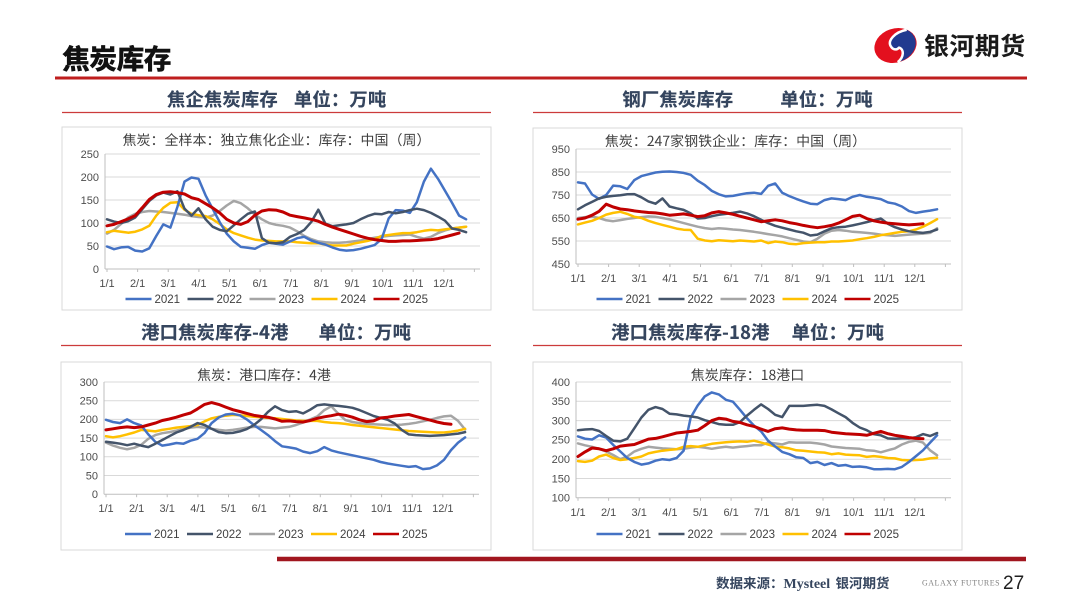 This screenshot has height=608, width=1080. I want to click on svg-text: Mysteel, so click(807, 584).